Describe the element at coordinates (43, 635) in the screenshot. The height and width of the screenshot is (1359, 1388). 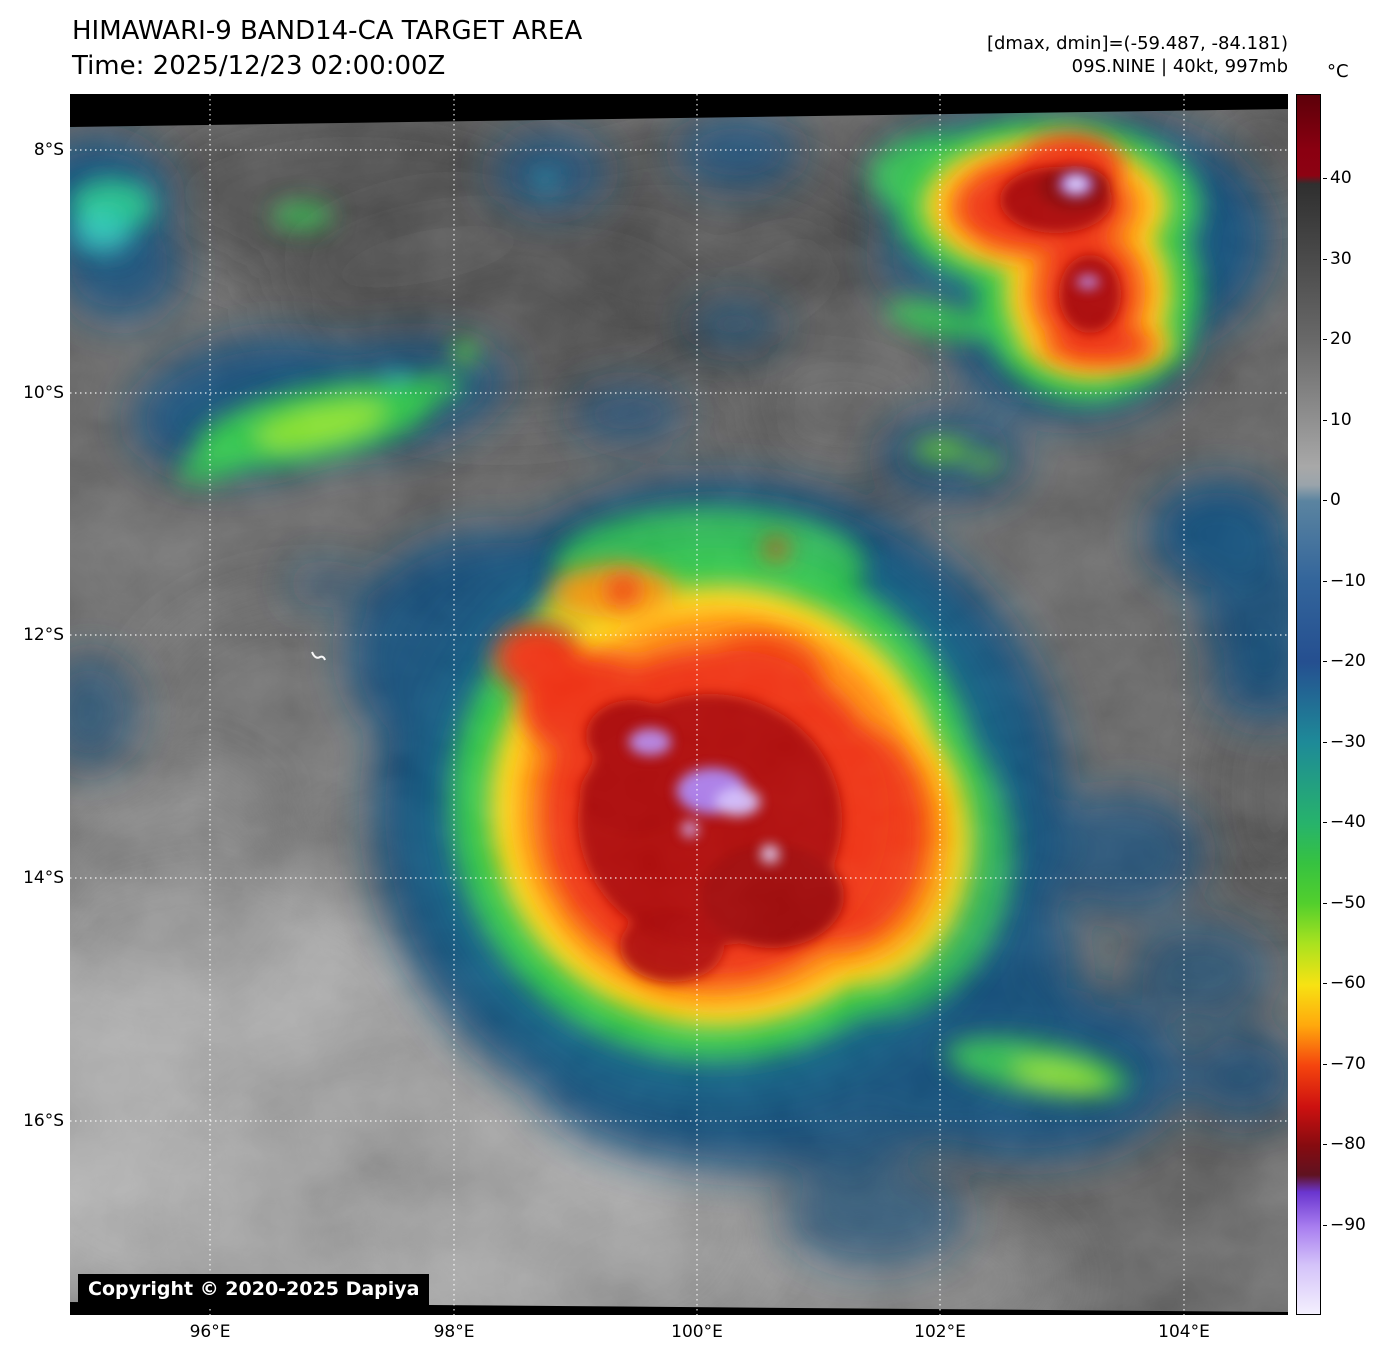
I see `lat-label-12s: 12°S` at that location.